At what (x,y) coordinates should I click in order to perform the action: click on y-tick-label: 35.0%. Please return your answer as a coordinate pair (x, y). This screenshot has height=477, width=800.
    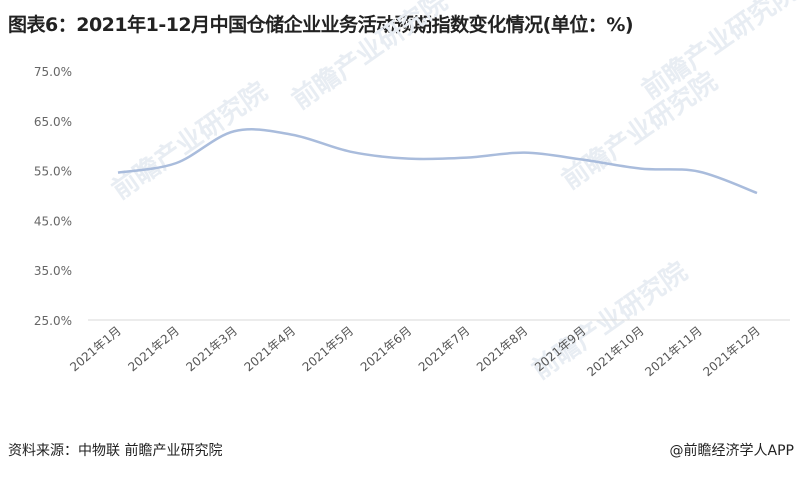
    Looking at the image, I should click on (53, 271).